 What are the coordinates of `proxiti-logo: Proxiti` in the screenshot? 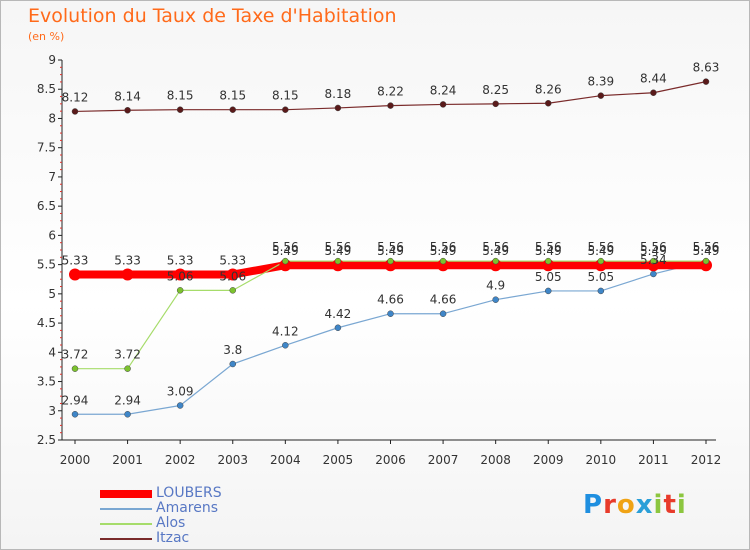 It's located at (635, 505).